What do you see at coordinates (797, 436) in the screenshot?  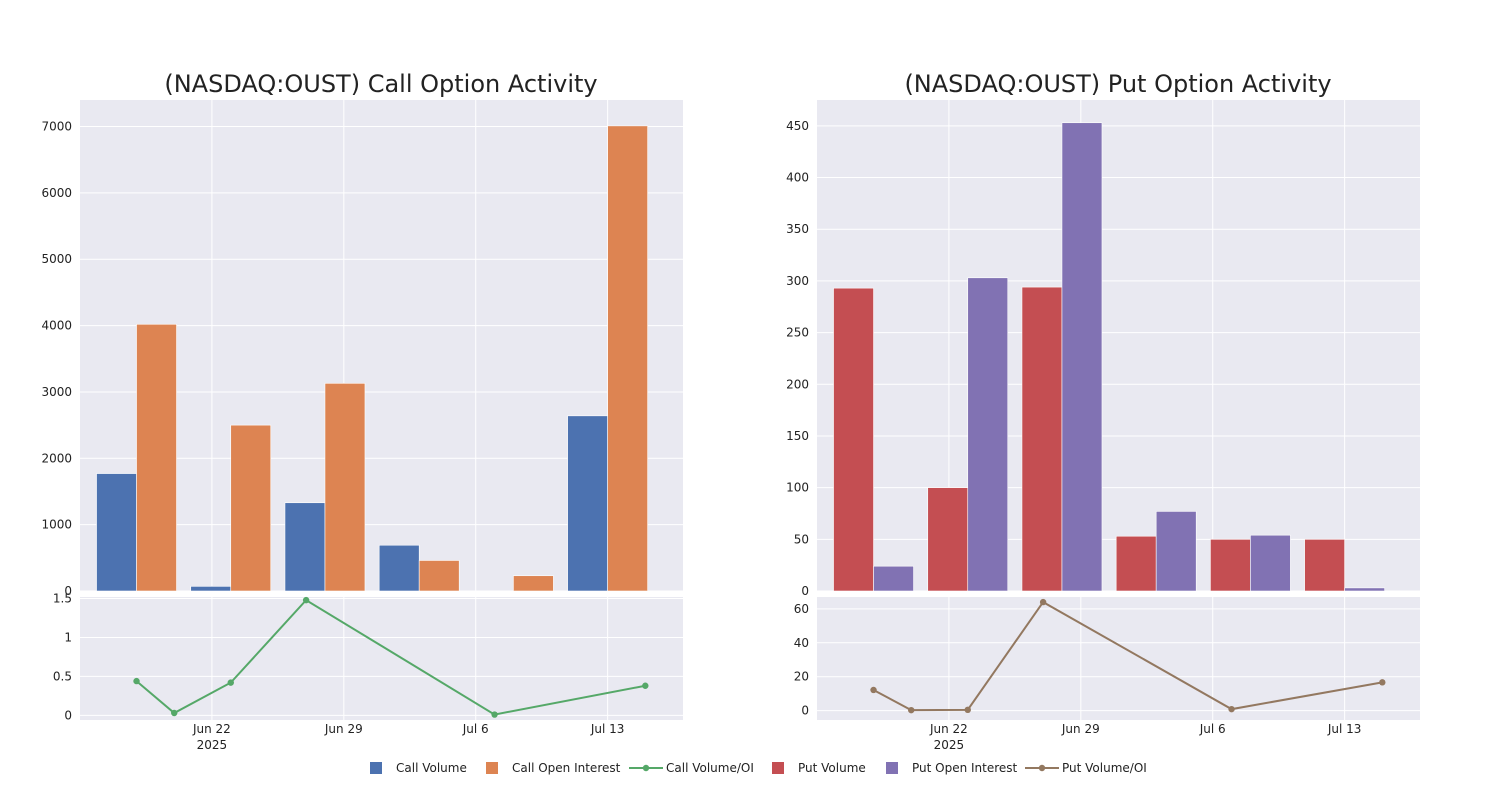 I see `y-tick-label: 150` at bounding box center [797, 436].